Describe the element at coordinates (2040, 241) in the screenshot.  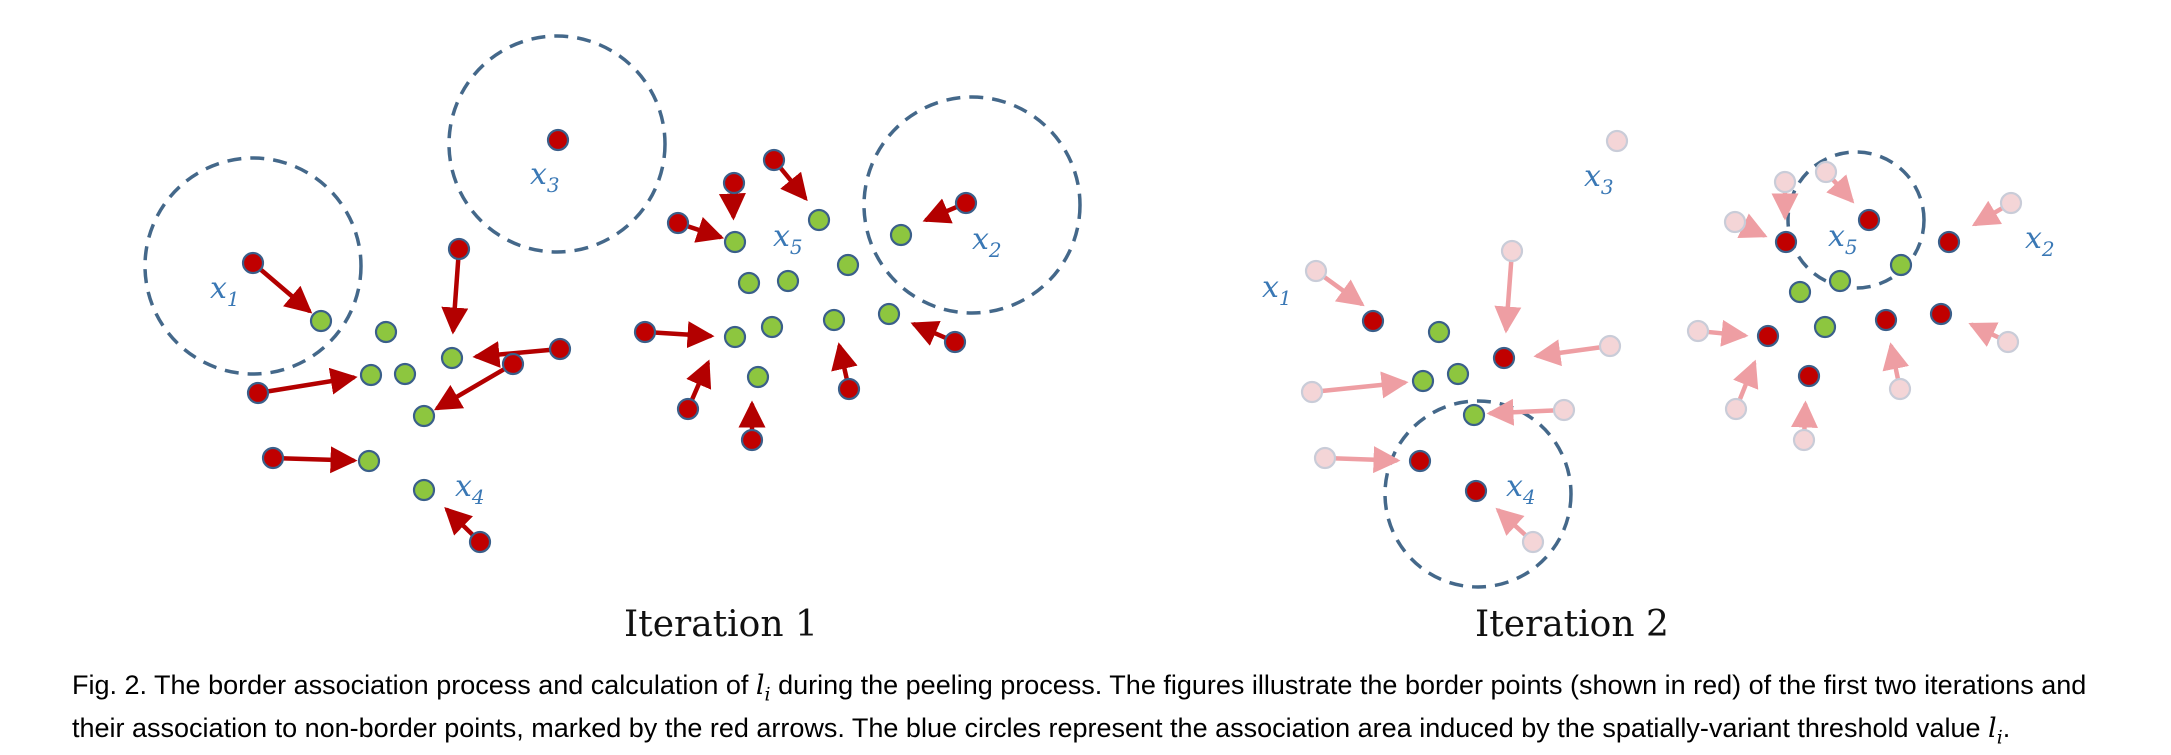
I see `cluster-label-x2-iter2: x2` at that location.